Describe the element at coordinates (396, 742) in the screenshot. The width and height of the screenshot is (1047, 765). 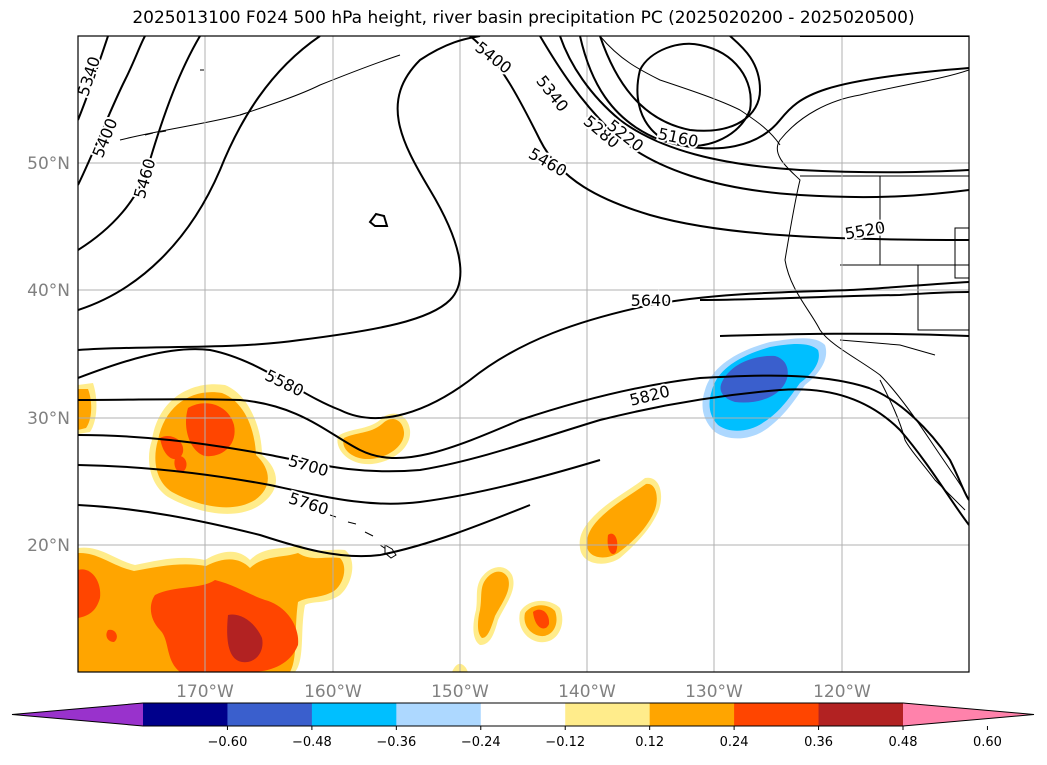
I see `colorbar-tick-label: −0.36` at that location.